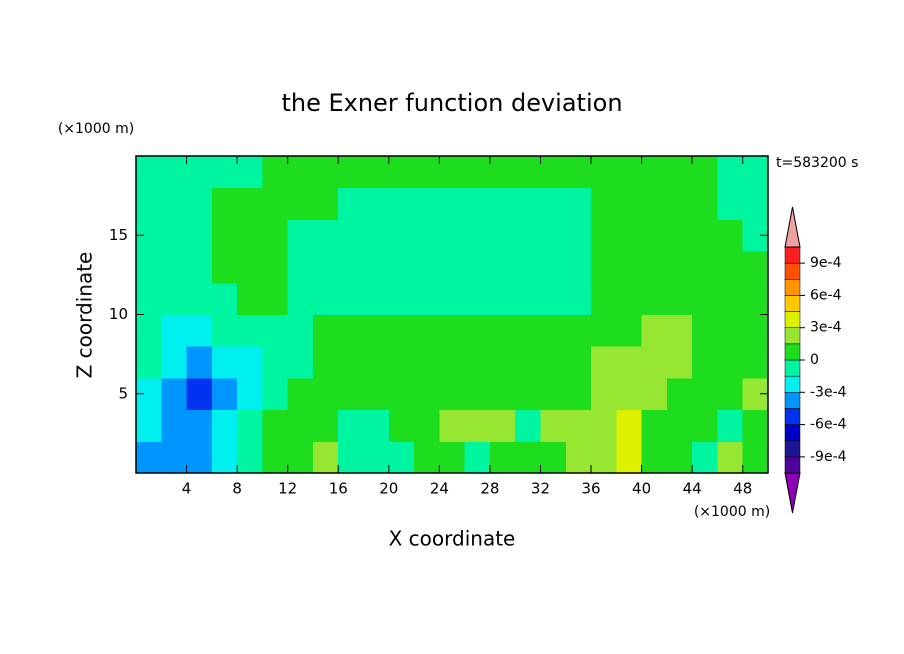  What do you see at coordinates (792, 227) in the screenshot?
I see `colorbar-over` at bounding box center [792, 227].